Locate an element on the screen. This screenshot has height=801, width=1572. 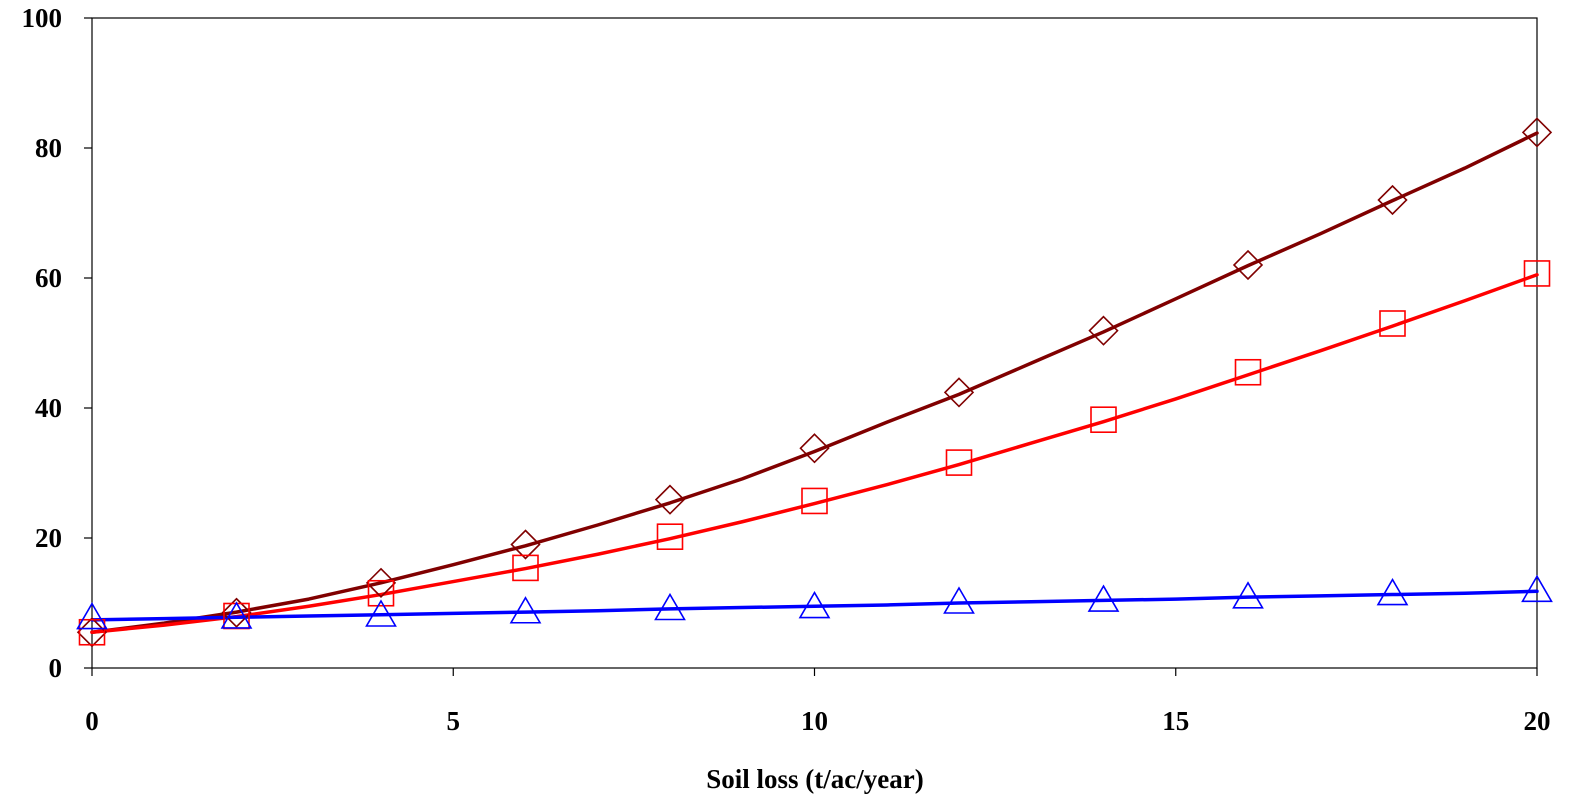
y-tick-label: 40 is located at coordinates (48, 408).